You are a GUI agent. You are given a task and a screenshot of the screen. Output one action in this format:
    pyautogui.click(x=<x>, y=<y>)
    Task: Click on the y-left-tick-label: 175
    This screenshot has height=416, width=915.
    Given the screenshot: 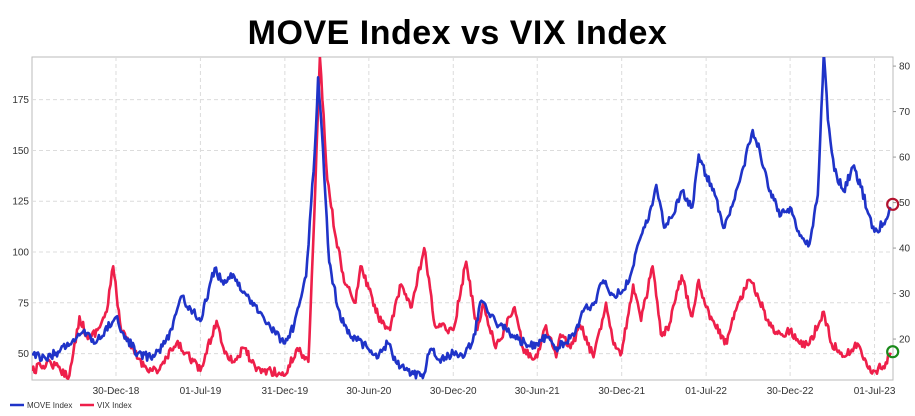 What is the action you would take?
    pyautogui.click(x=20, y=100)
    